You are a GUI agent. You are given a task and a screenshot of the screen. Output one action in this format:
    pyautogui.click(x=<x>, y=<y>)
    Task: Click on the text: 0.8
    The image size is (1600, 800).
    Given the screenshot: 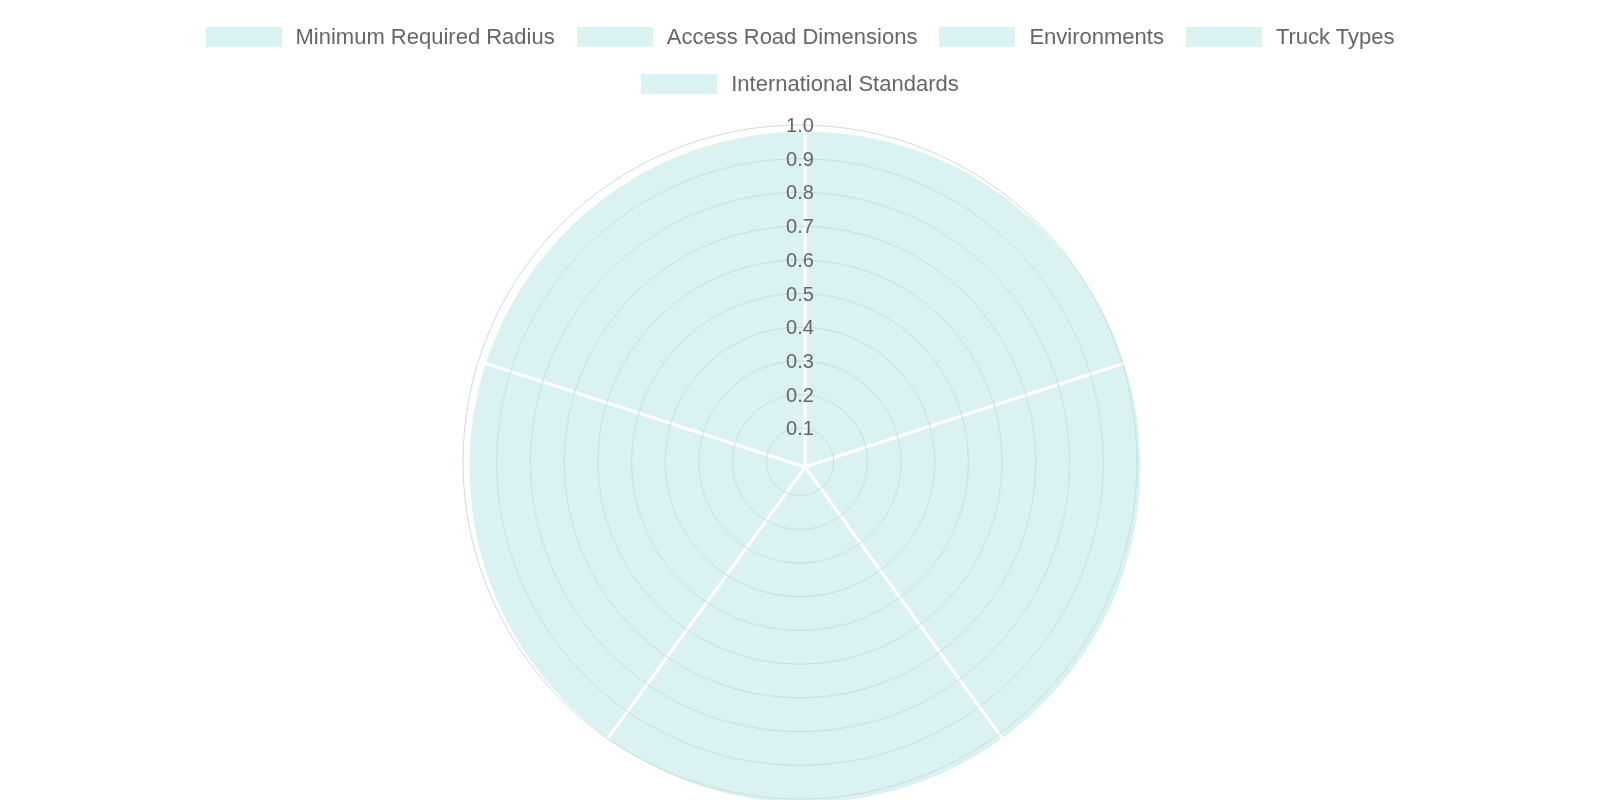 What is the action you would take?
    pyautogui.click(x=800, y=192)
    